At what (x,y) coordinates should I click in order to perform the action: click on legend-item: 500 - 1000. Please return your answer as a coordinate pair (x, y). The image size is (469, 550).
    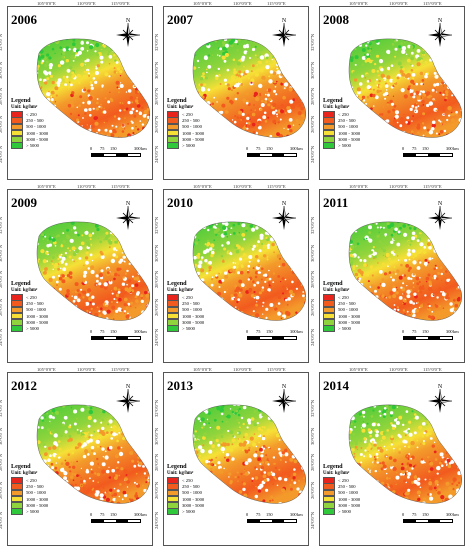
    Looking at the image, I should click on (341, 310).